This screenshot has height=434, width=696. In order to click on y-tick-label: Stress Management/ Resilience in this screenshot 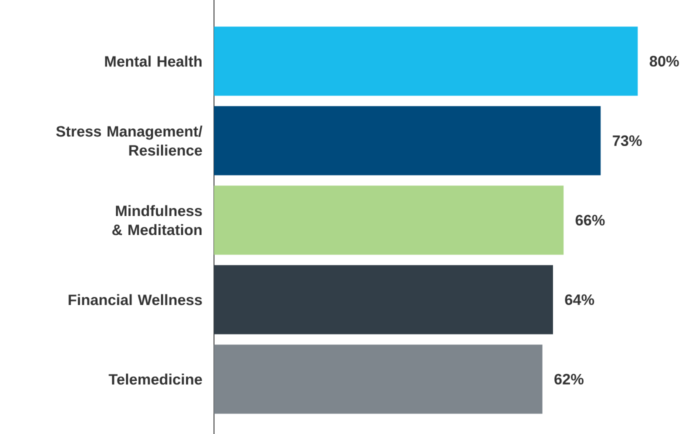, I will do `click(129, 141)`.